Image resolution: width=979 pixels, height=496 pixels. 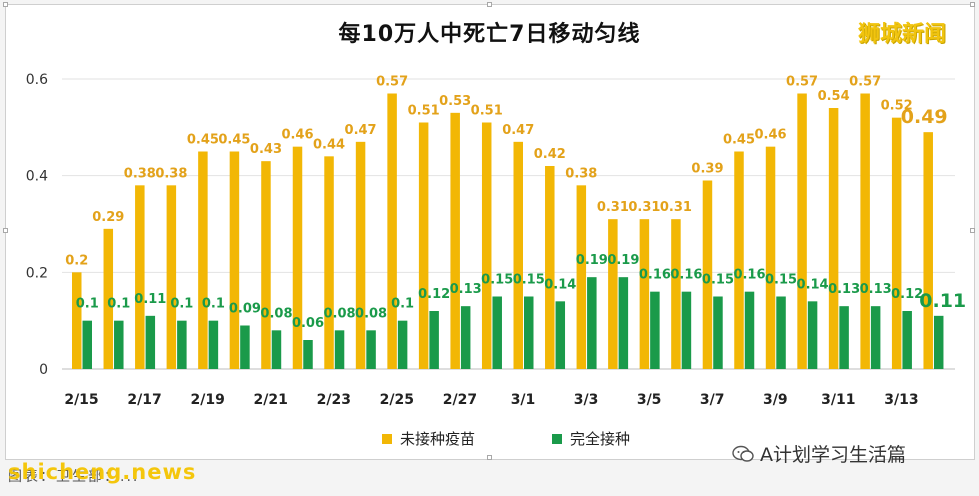 I want to click on data-label-unvaccinated: 0.44, so click(x=329, y=144).